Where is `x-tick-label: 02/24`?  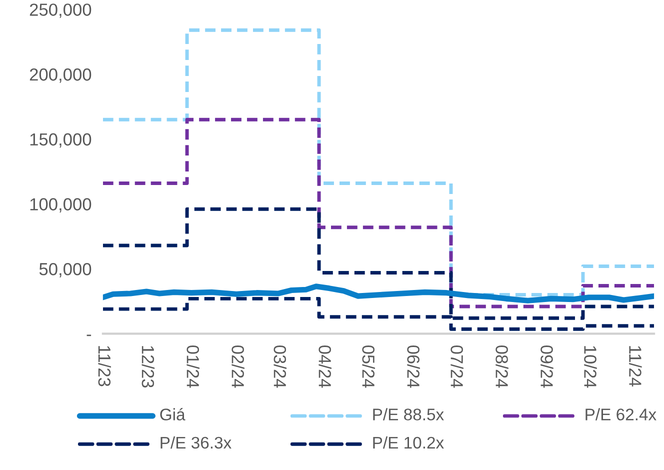 x-tick-label: 02/24 is located at coordinates (238, 366).